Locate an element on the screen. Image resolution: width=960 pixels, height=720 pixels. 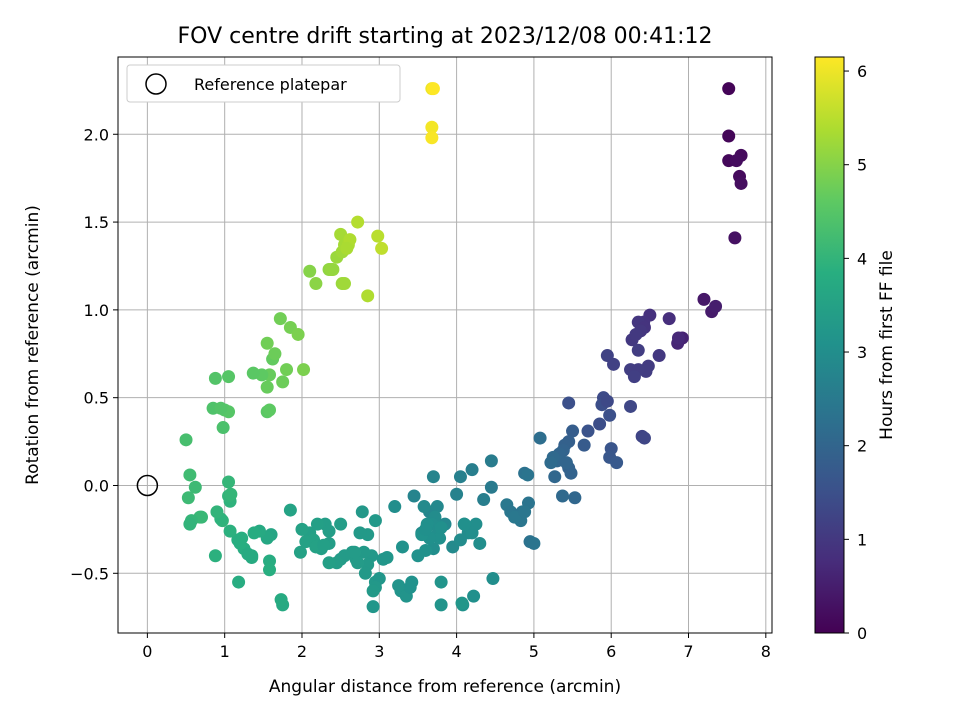
colorbar-tick-label: 3 is located at coordinates (862, 352).